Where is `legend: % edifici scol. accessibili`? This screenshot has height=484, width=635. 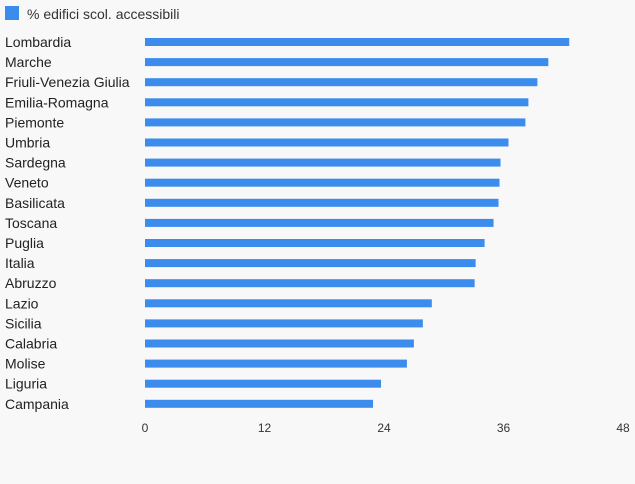
legend: % edifici scol. accessibili is located at coordinates (92, 14).